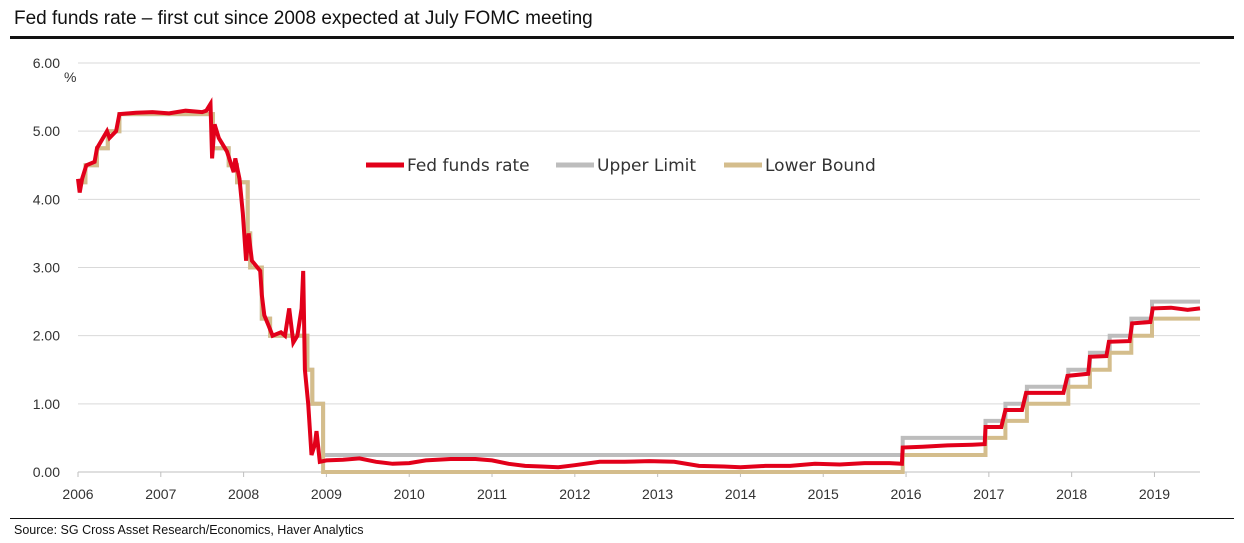 The height and width of the screenshot is (543, 1244). What do you see at coordinates (622, 518) in the screenshot?
I see `footer-rule` at bounding box center [622, 518].